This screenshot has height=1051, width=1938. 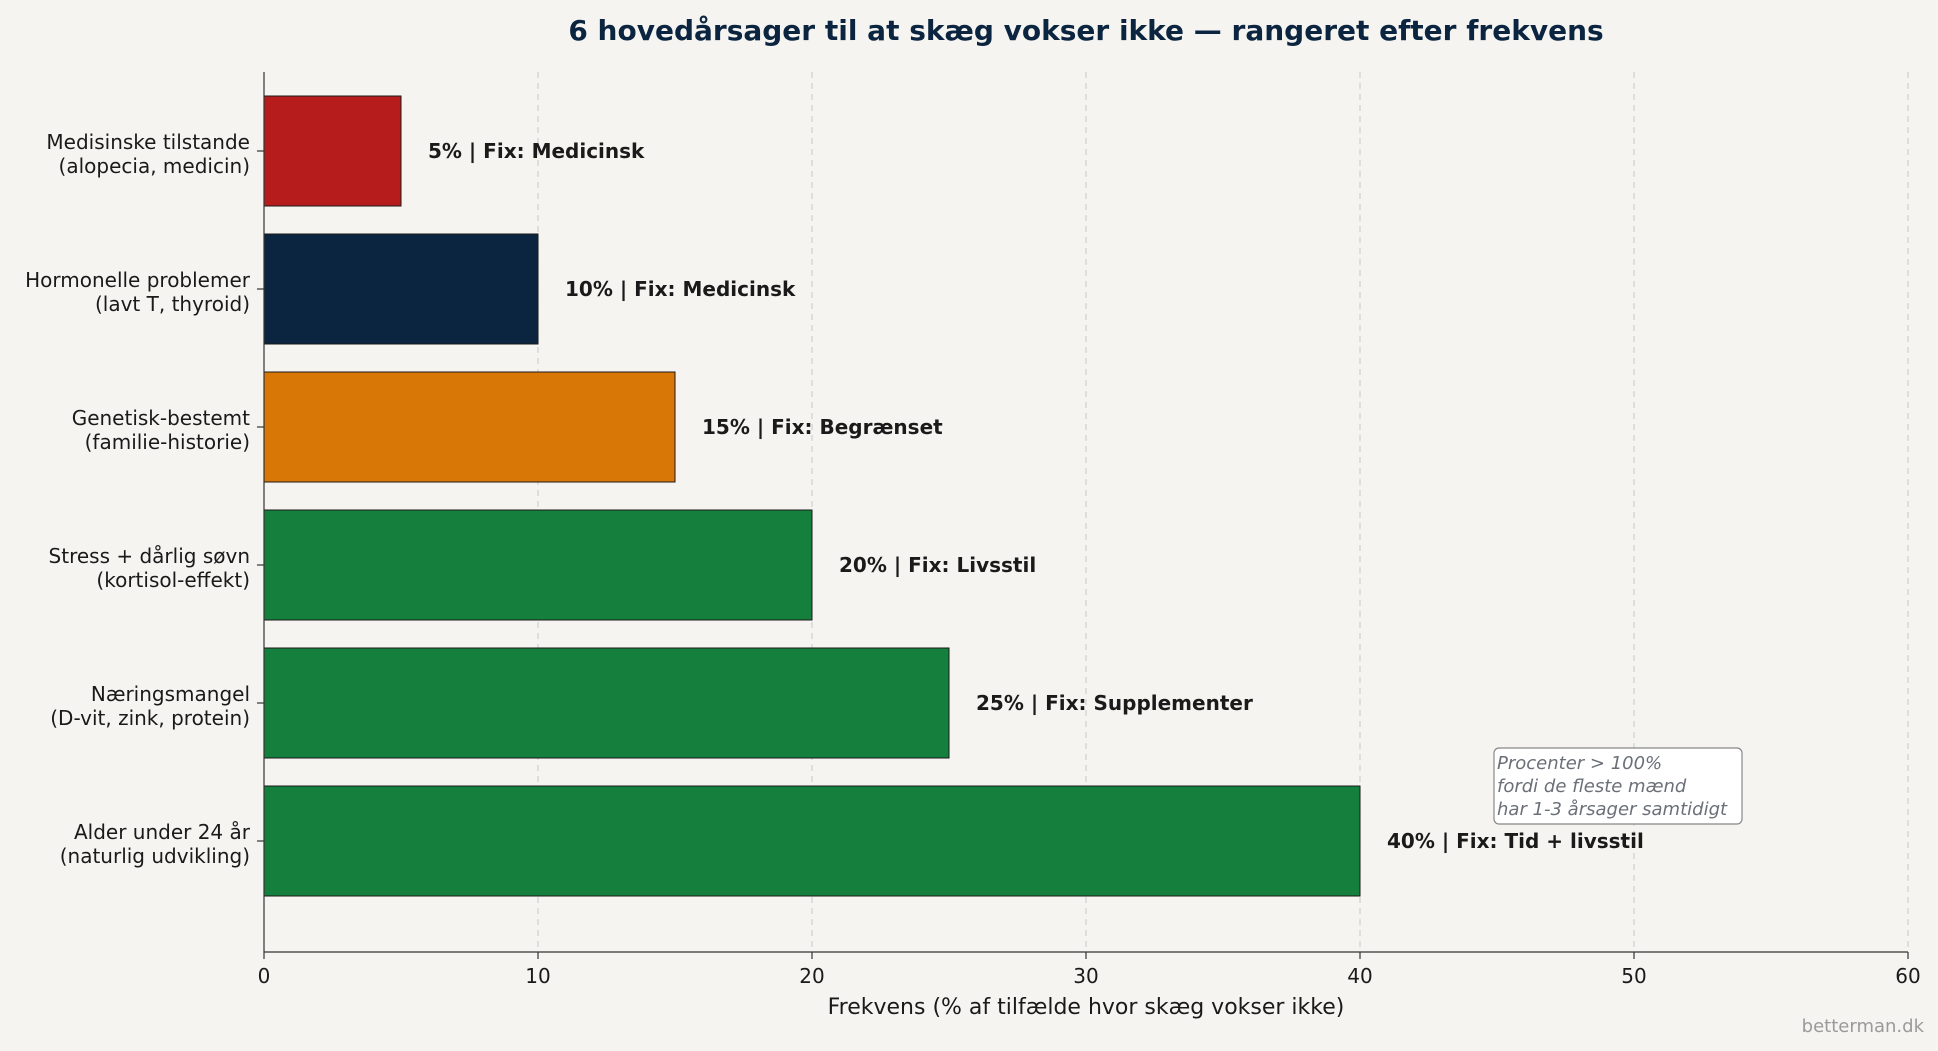 I want to click on x-ticks: 0 10 20 30 40 50 60, so click(x=1089, y=970).